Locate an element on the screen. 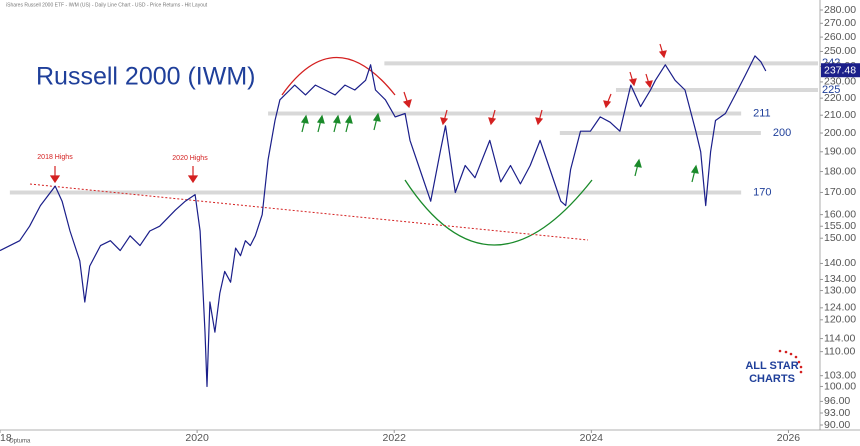 This screenshot has width=860, height=446. y-tick-label: 103.00 is located at coordinates (840, 375).